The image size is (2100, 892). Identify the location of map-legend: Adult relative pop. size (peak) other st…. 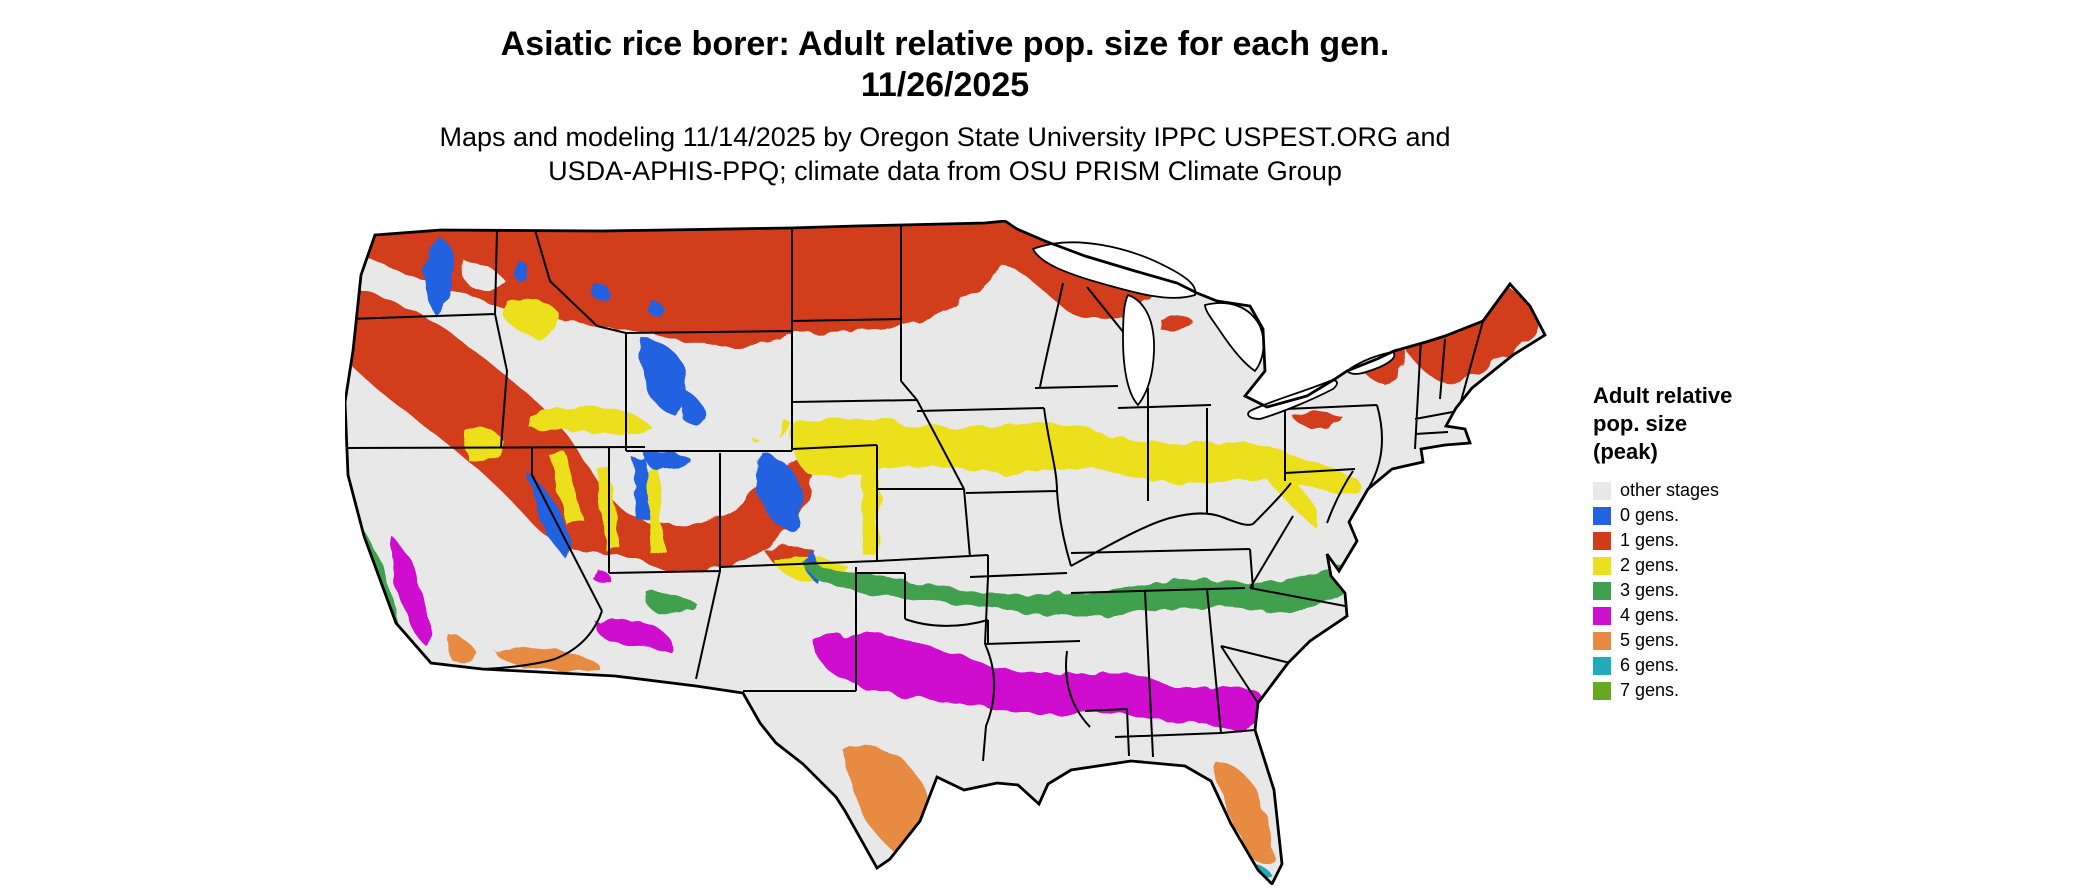
(1713, 542).